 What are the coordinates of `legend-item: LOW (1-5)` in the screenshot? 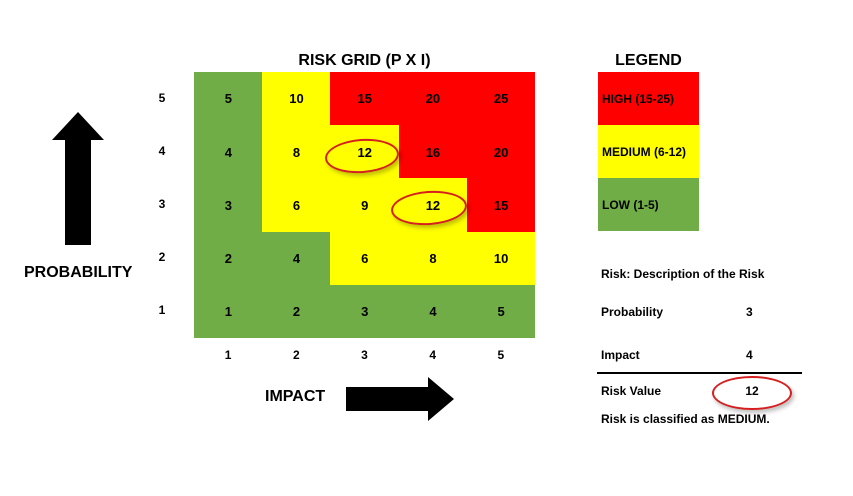 It's located at (648, 204).